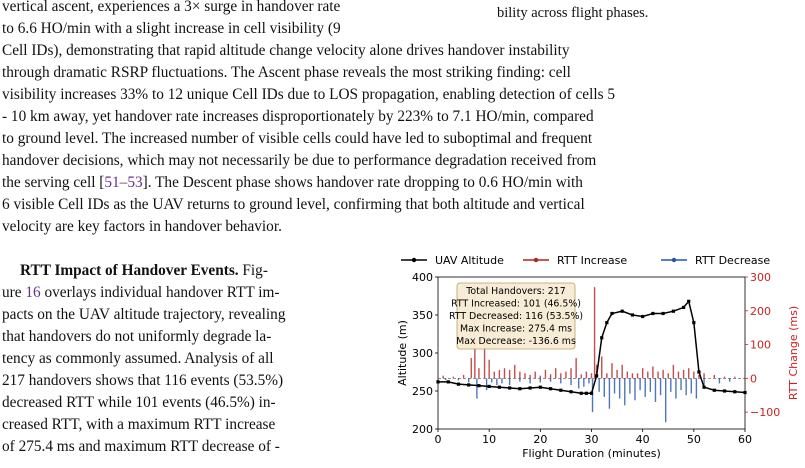  I want to click on figure-caption-fragment: bility across flight phases., so click(573, 13).